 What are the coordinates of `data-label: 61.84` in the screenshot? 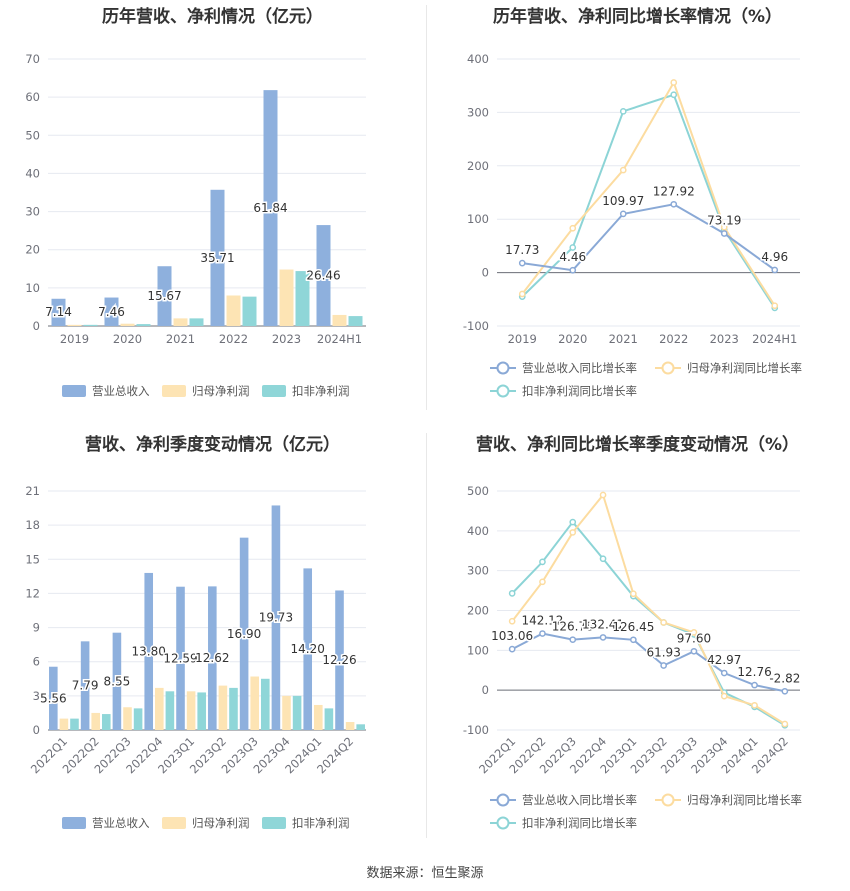 It's located at (270, 208).